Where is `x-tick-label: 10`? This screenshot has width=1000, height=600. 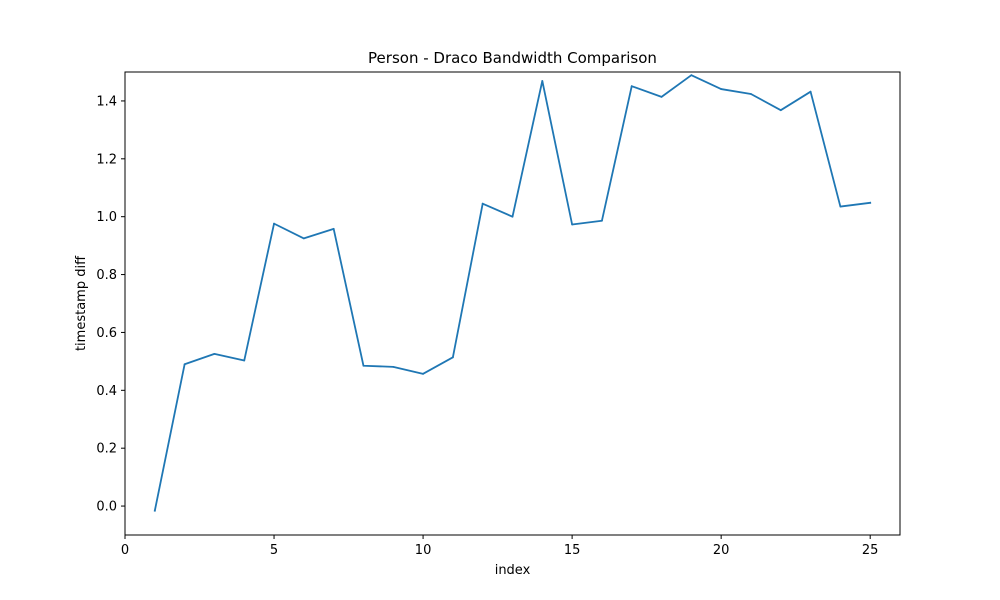
x-tick-label: 10 is located at coordinates (423, 550).